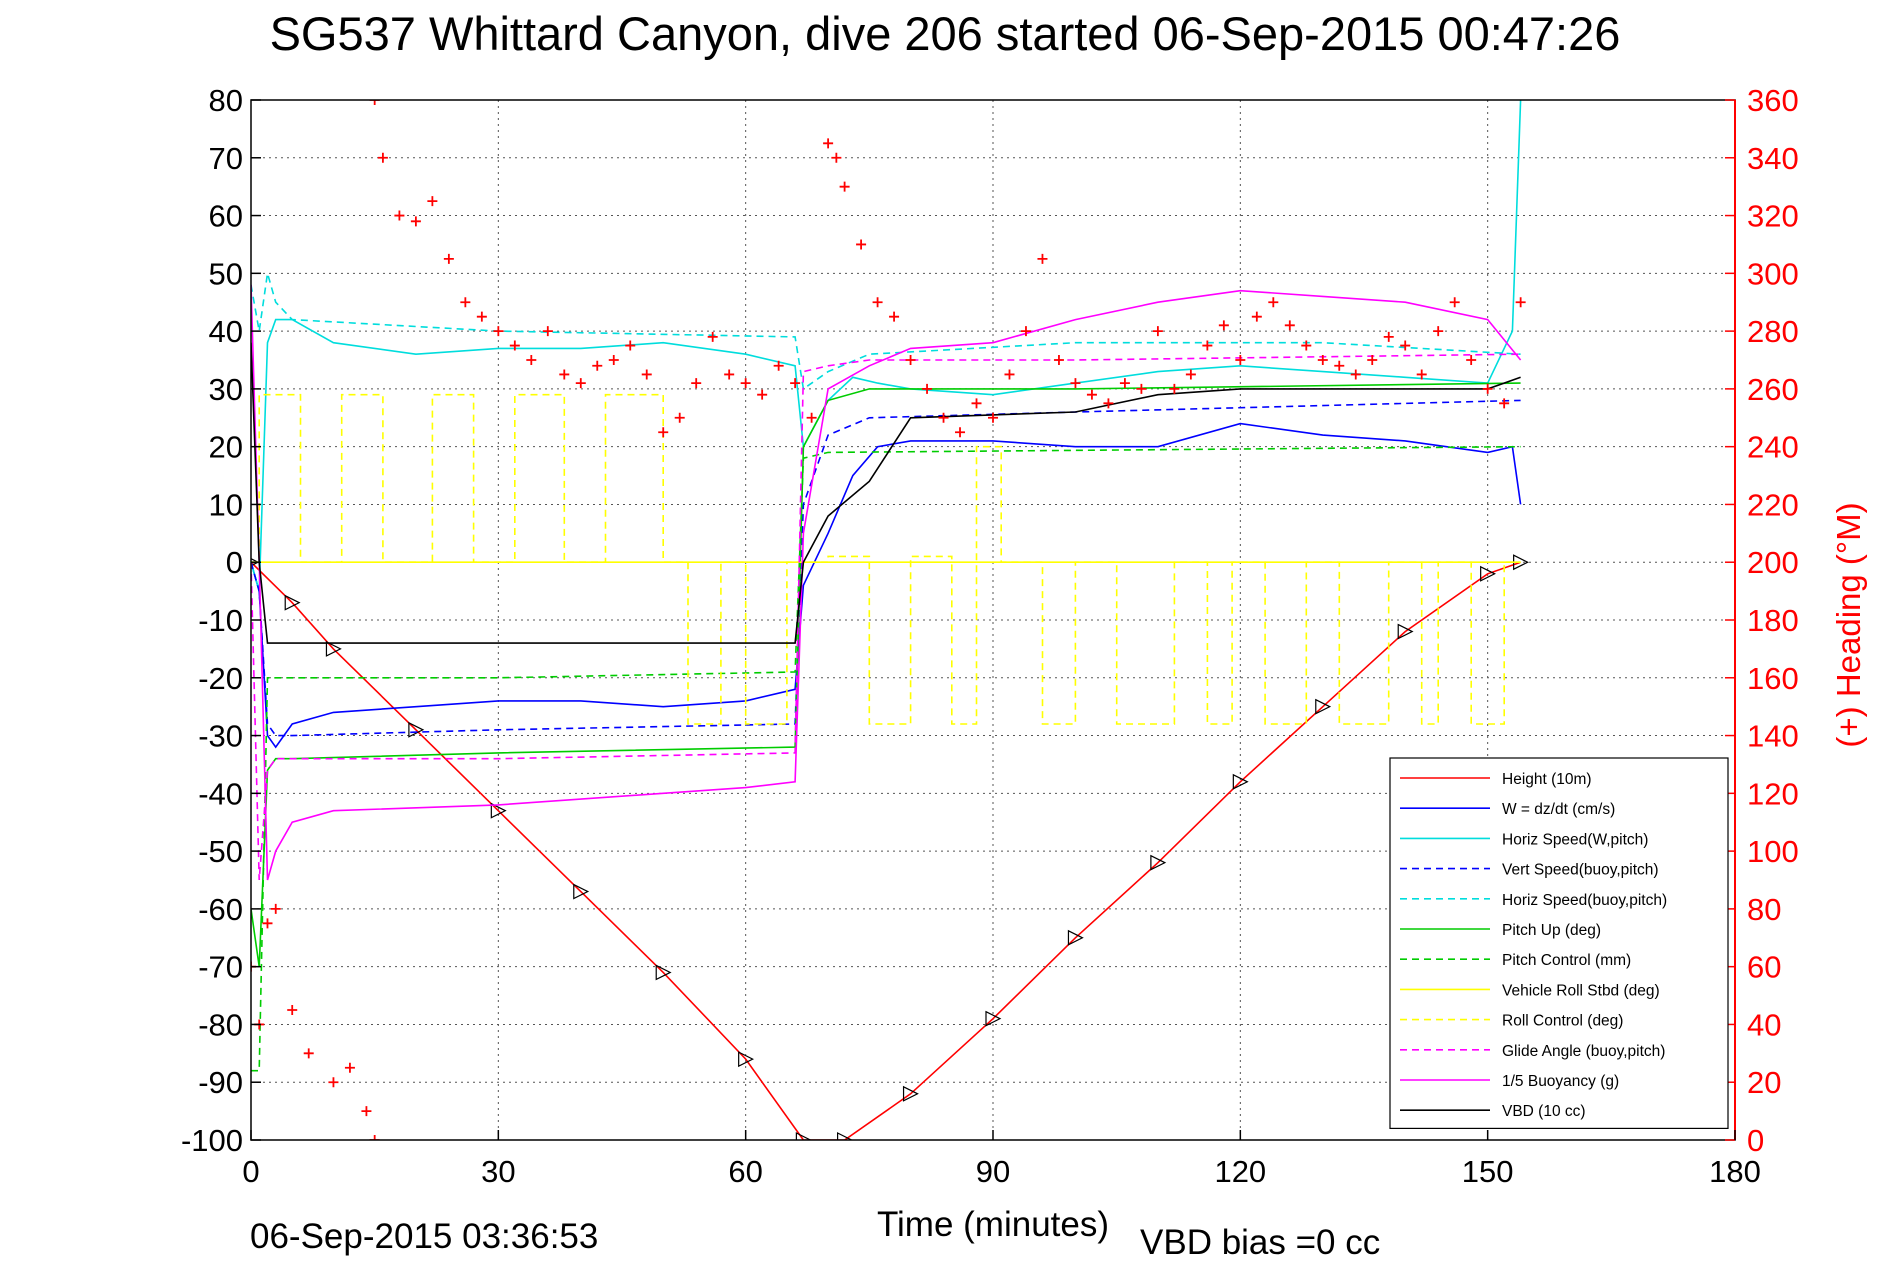 This screenshot has height=1262, width=1891. Describe the element at coordinates (226, 331) in the screenshot. I see `y-tick-label: 40` at that location.